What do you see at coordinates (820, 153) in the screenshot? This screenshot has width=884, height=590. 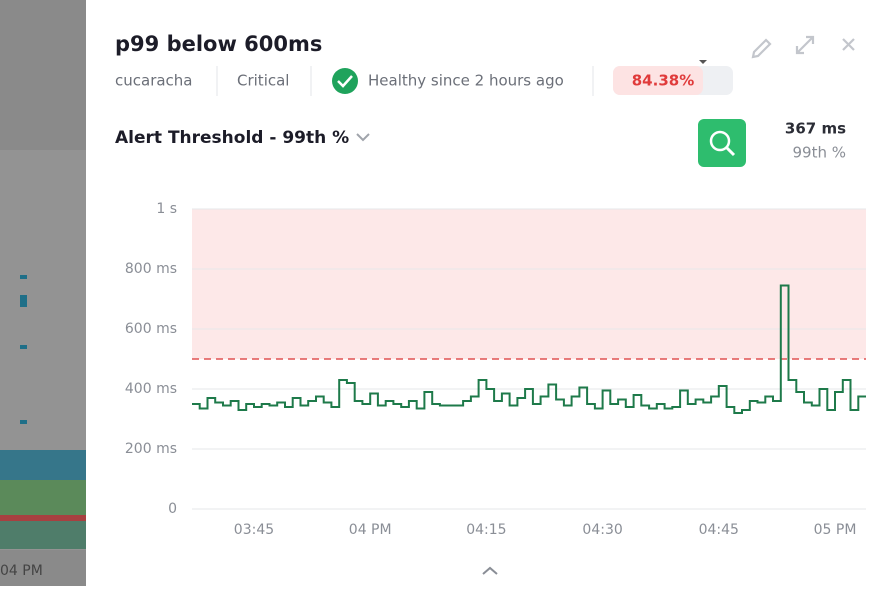 I see `stat-label: 99th %` at bounding box center [820, 153].